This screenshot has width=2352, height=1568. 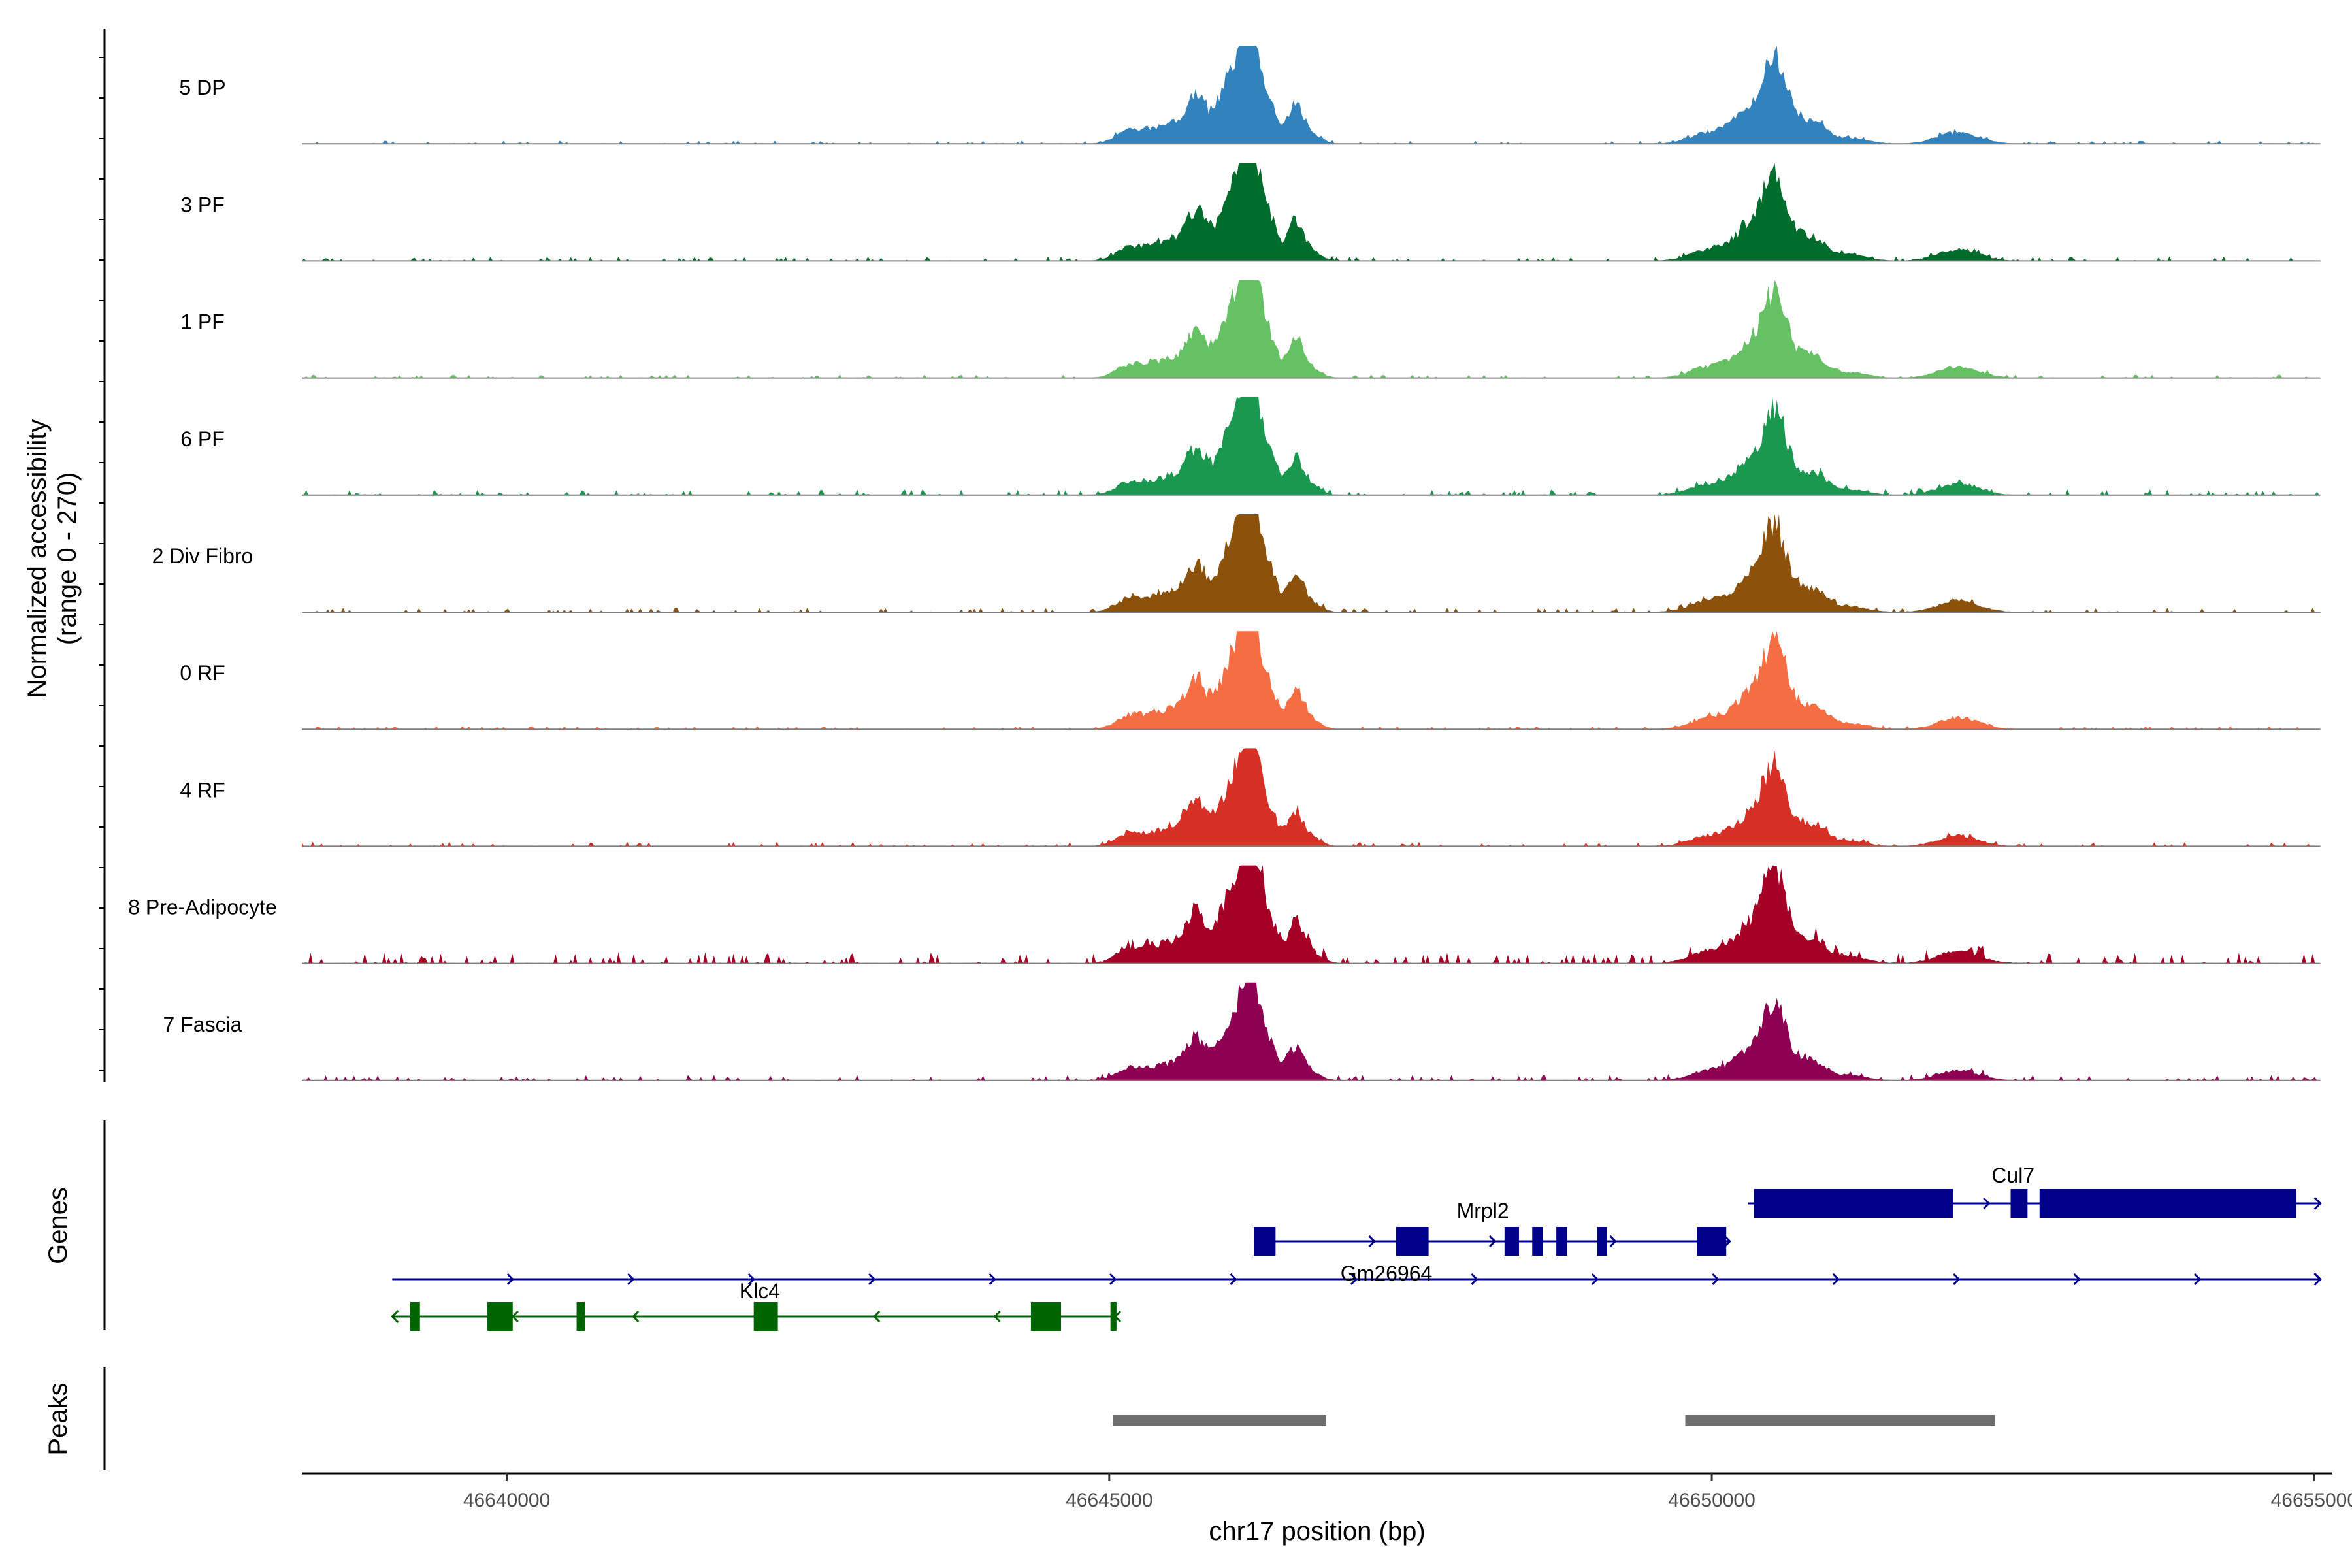 I want to click on track-4-rf: 4 RF, so click(x=1250, y=797).